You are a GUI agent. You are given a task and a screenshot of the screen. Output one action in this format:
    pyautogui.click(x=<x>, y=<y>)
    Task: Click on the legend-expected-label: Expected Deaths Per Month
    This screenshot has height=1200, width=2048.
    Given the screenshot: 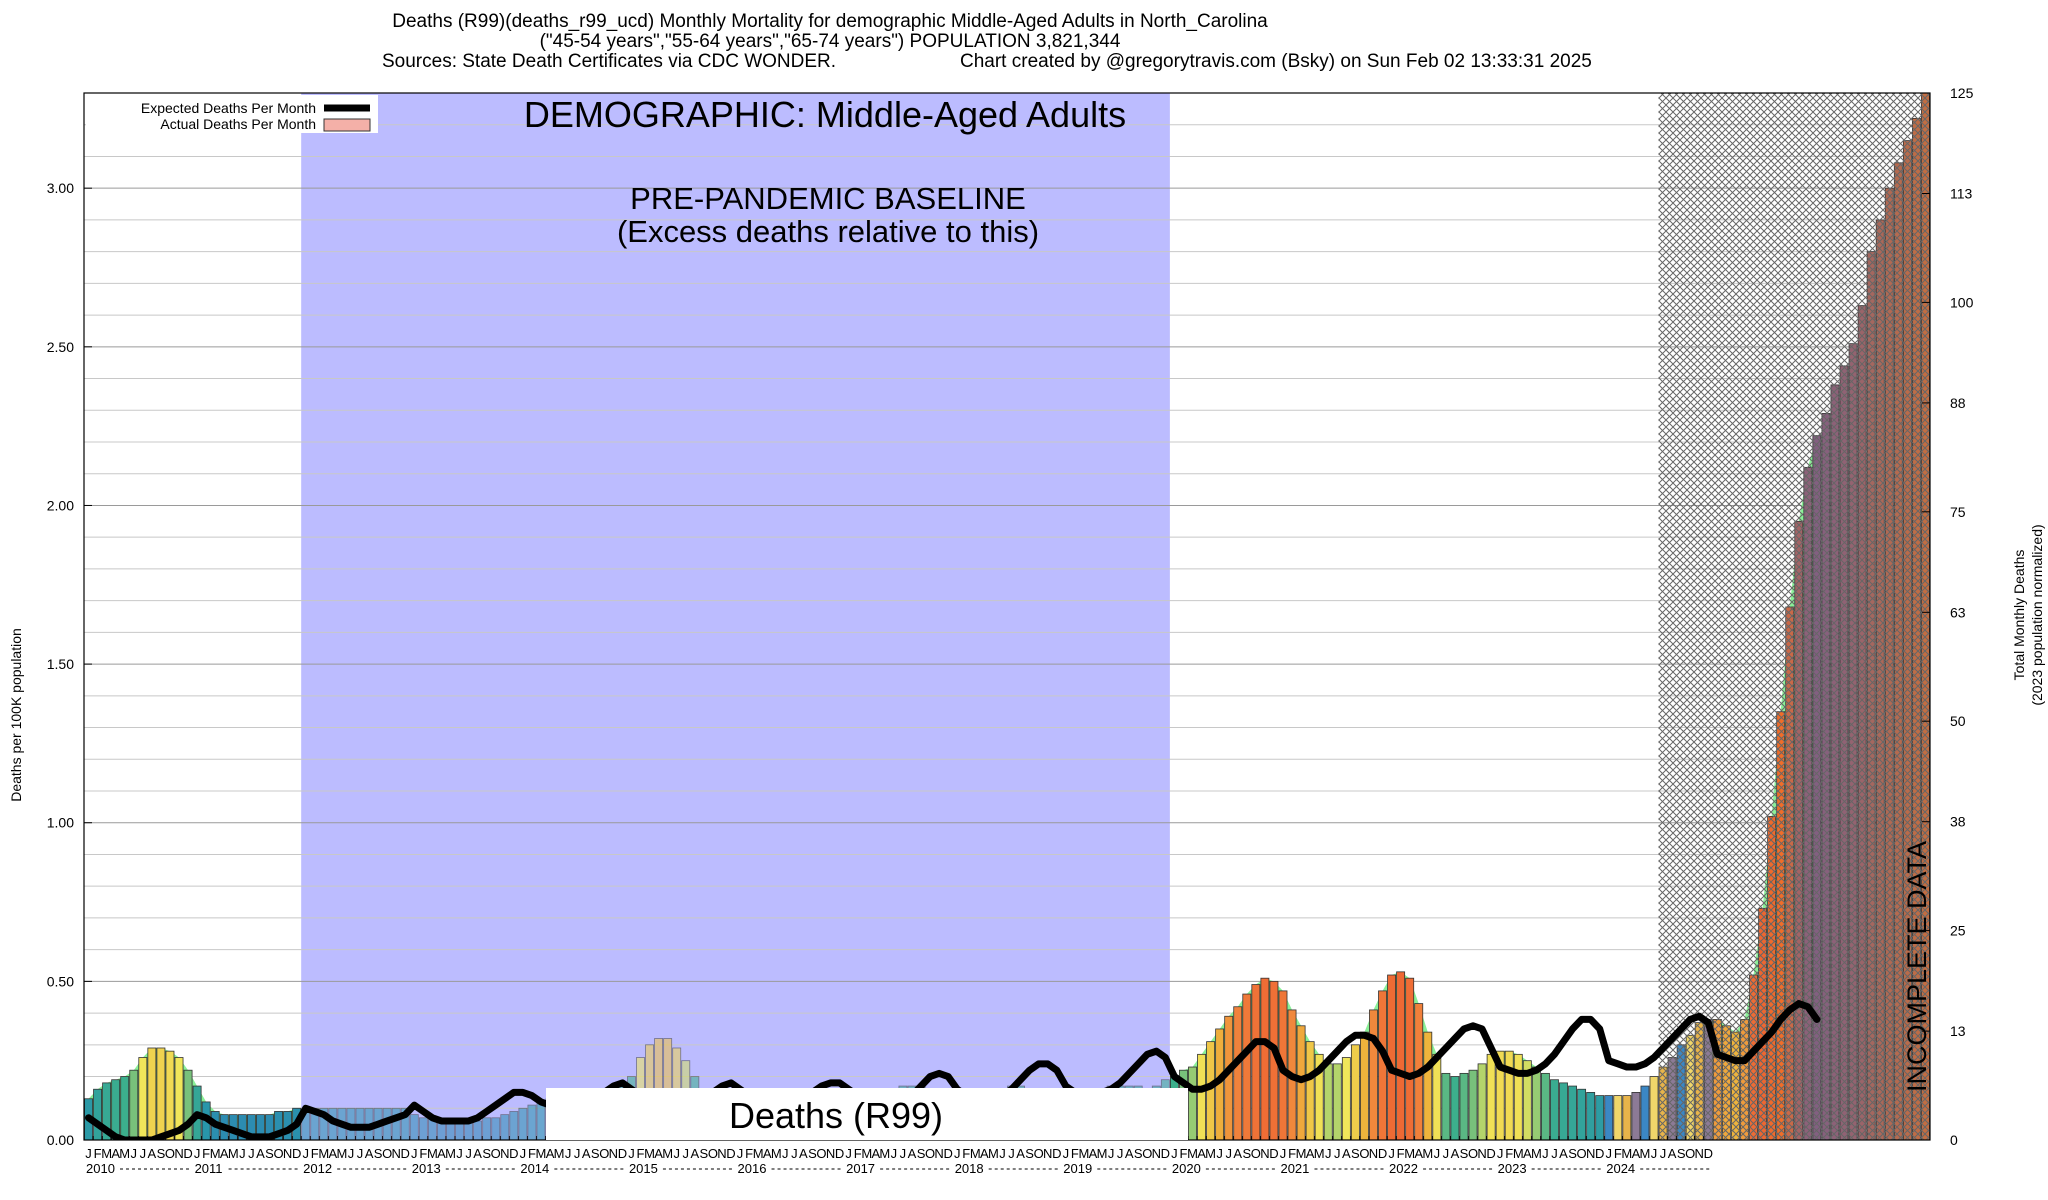 What is the action you would take?
    pyautogui.click(x=228, y=108)
    